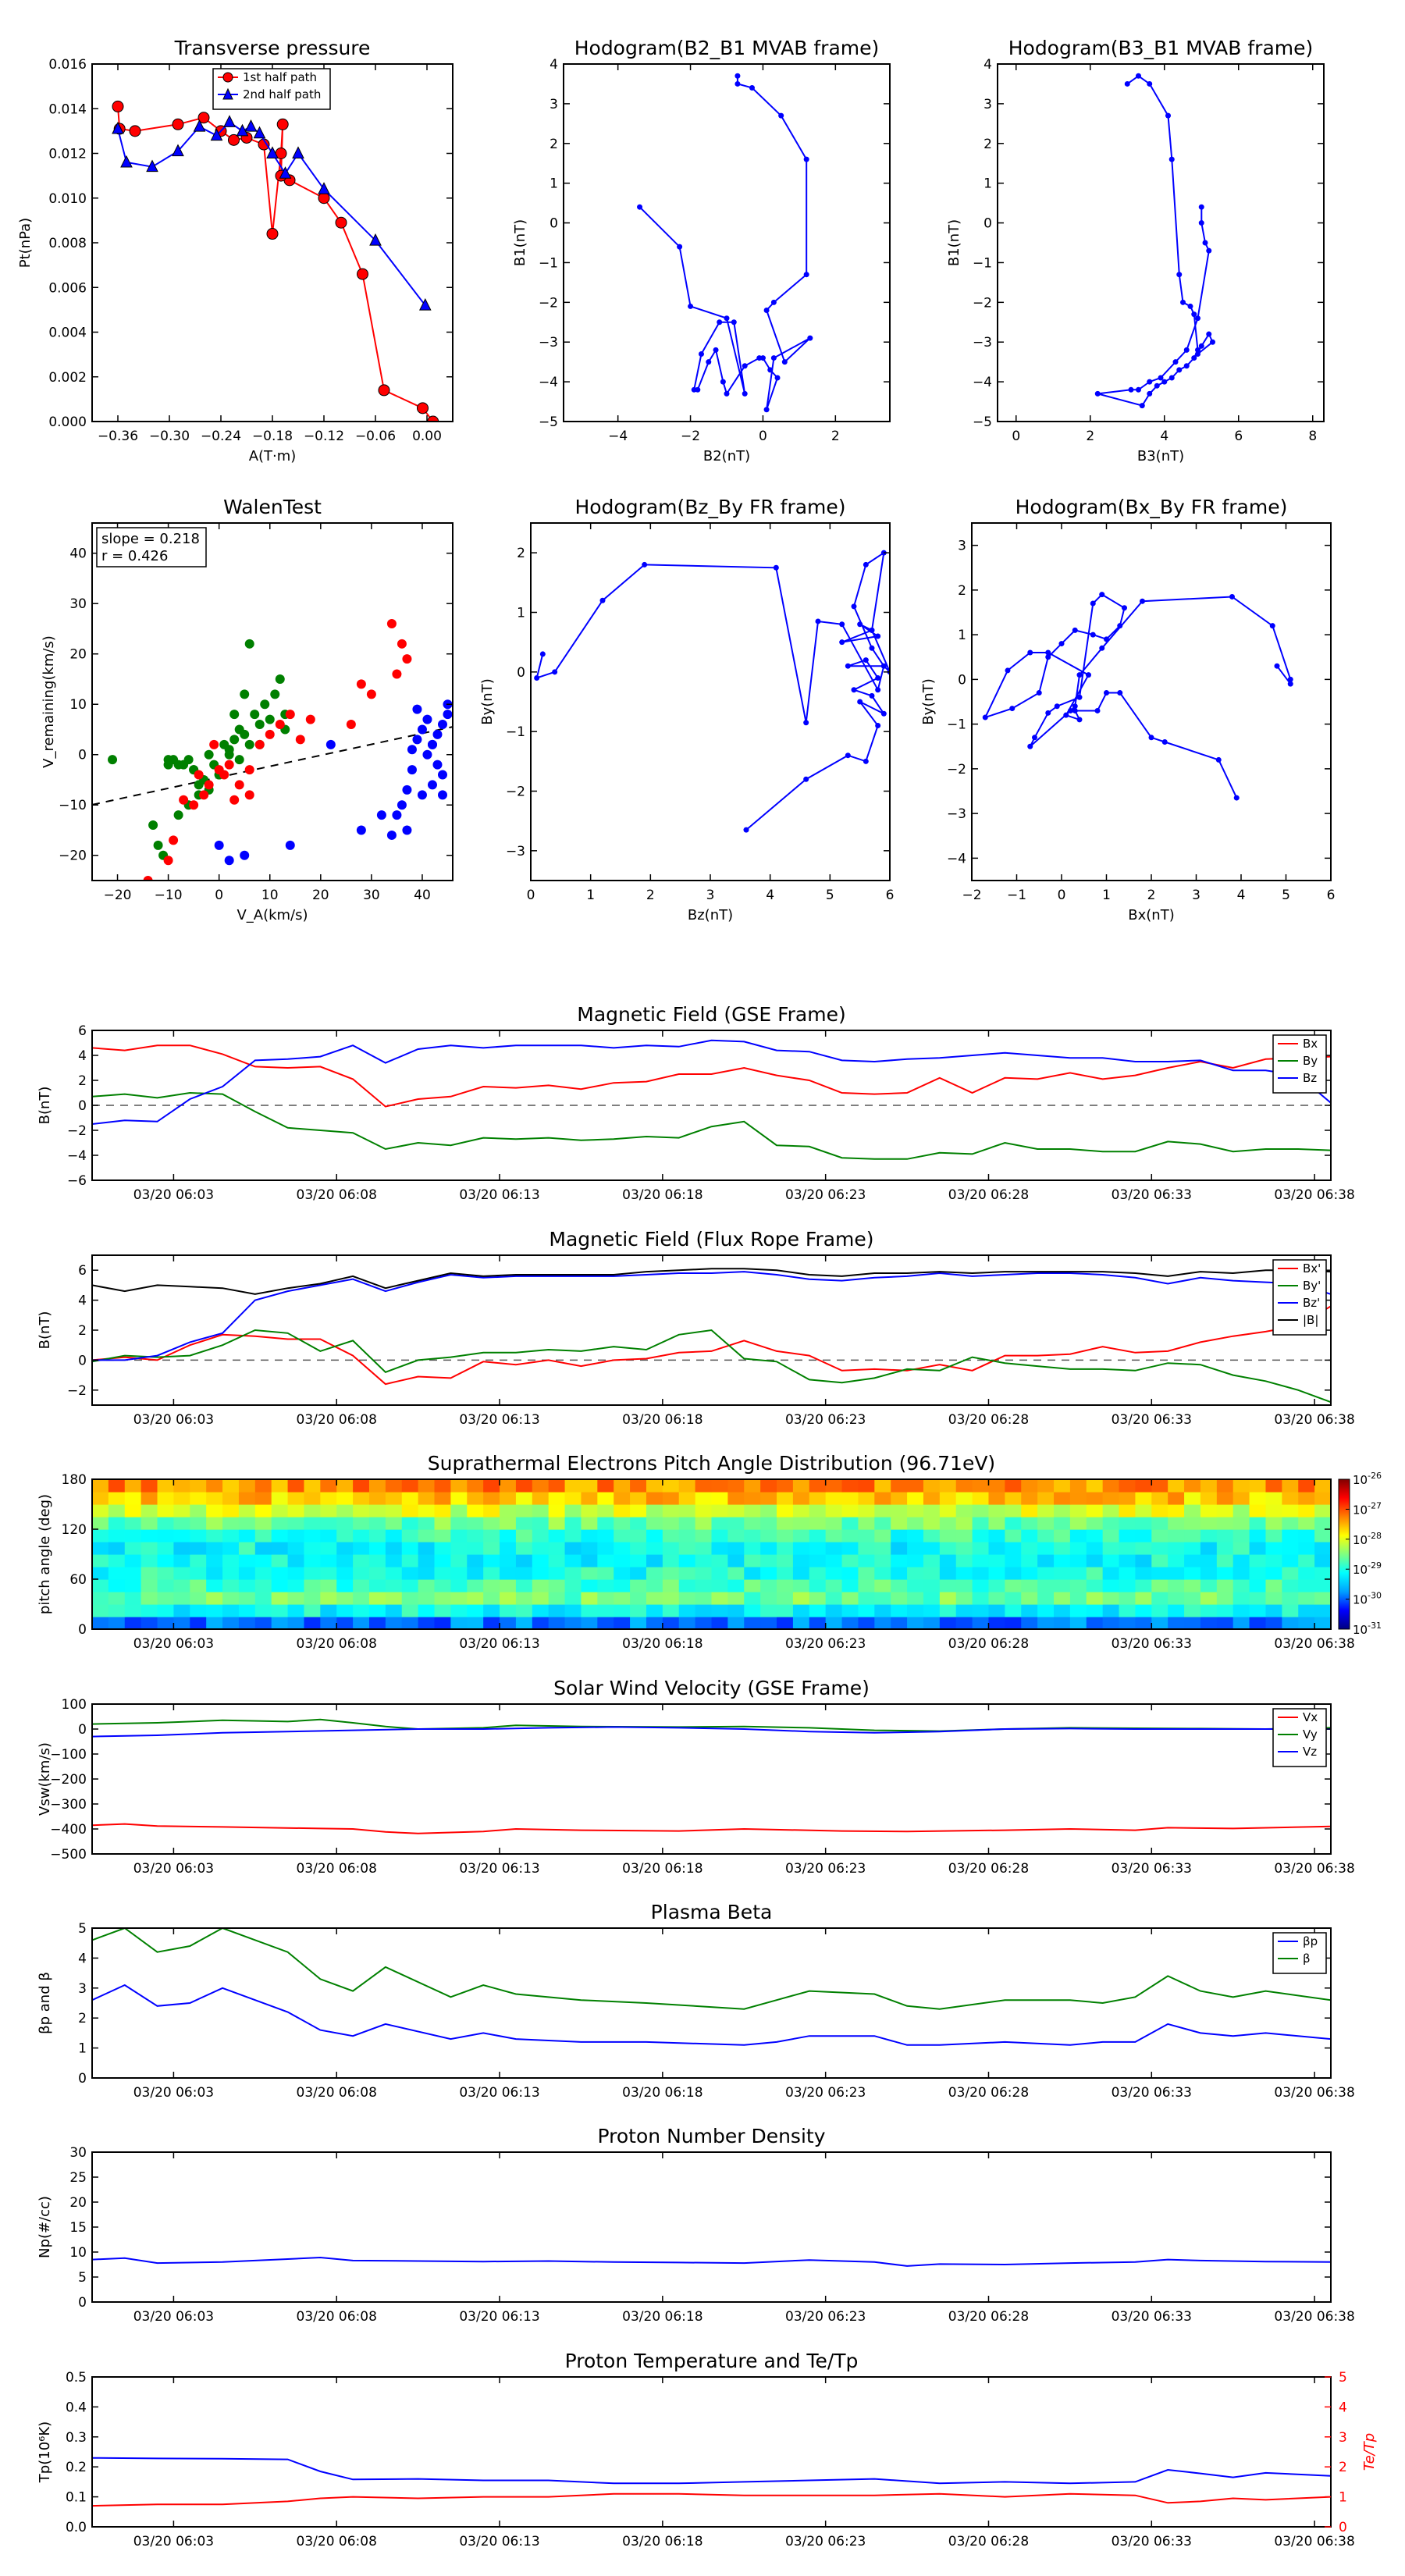 The image size is (1405, 2576). I want to click on y-tick-label: 100, so click(74, 1705).